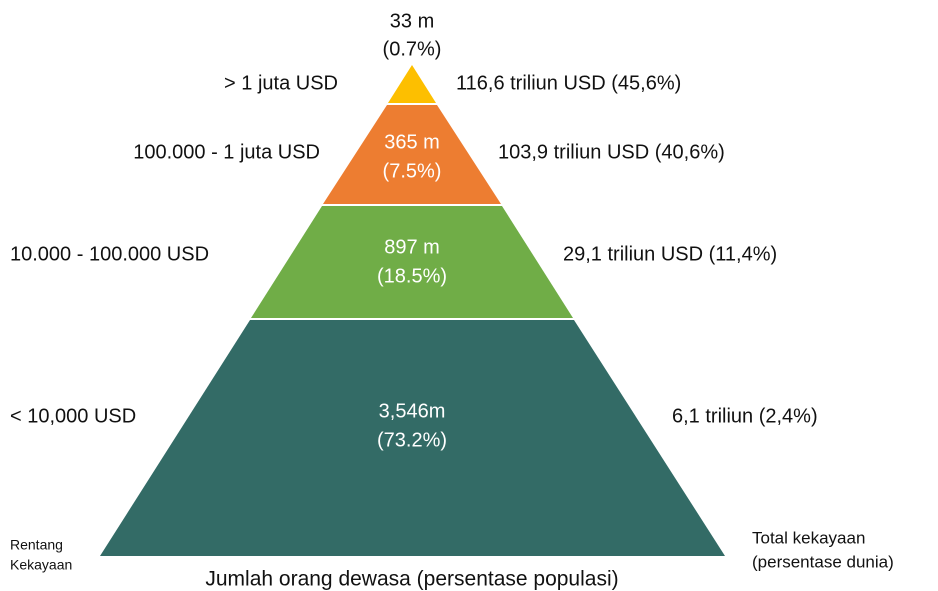  Describe the element at coordinates (73, 416) in the screenshot. I see `tier-range: < 10,000 USD` at that location.